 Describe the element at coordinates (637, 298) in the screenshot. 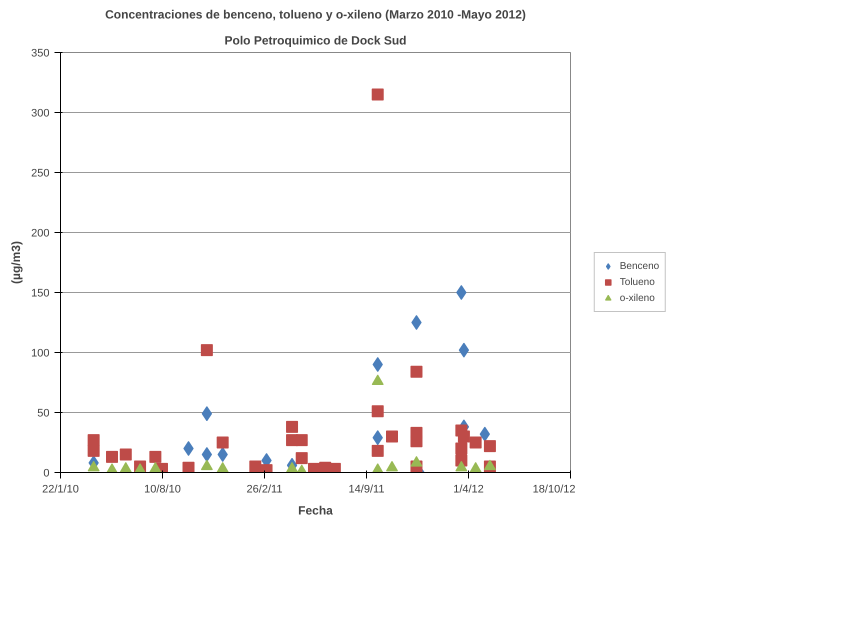

I see `legend-label: o-xileno` at that location.